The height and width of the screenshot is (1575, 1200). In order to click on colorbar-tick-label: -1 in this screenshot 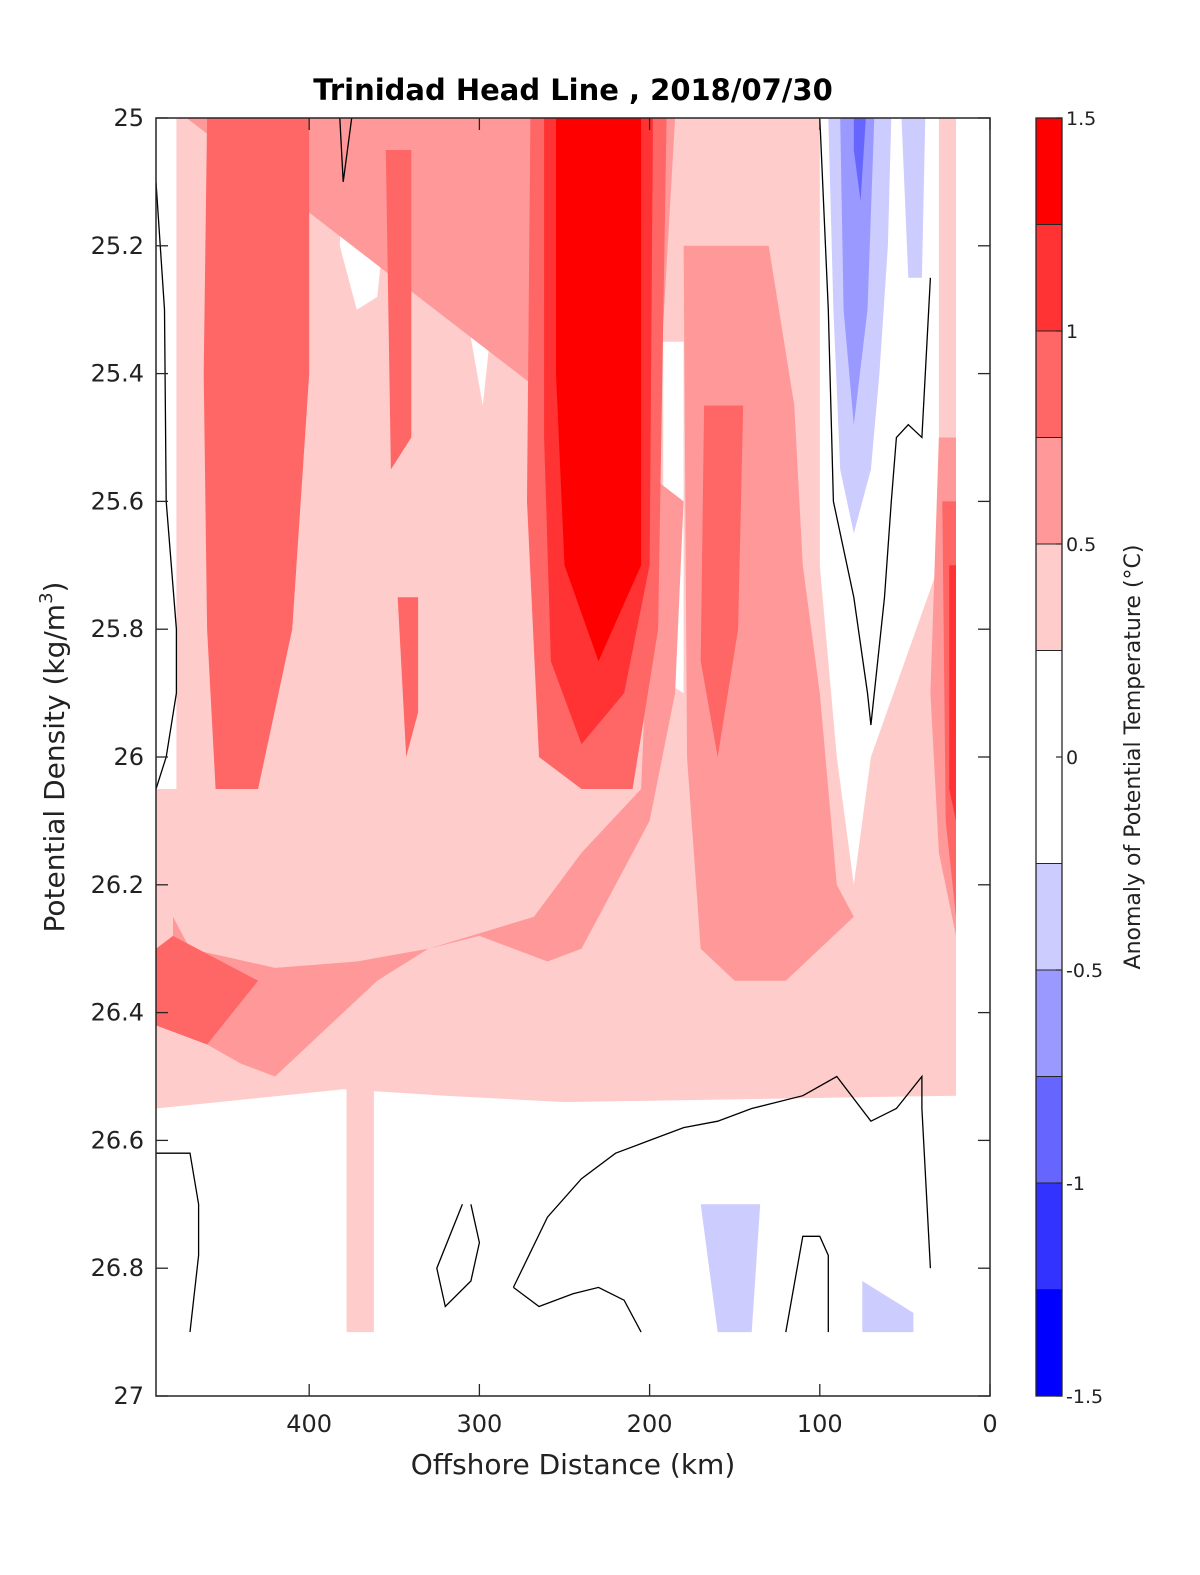, I will do `click(1075, 1184)`.